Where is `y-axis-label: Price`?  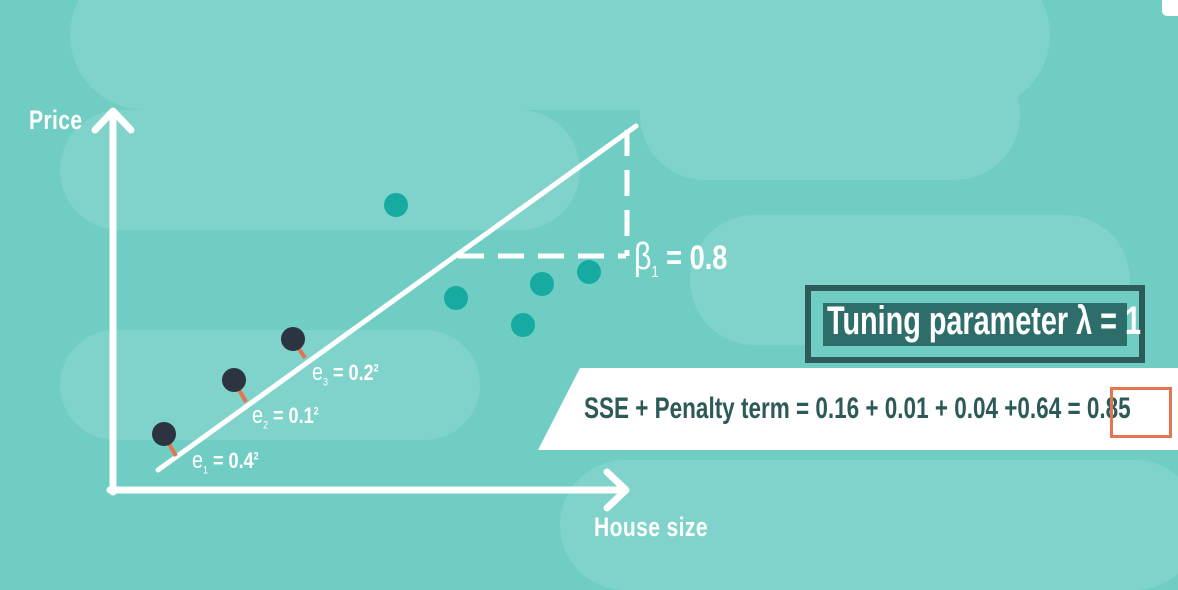 y-axis-label: Price is located at coordinates (56, 120).